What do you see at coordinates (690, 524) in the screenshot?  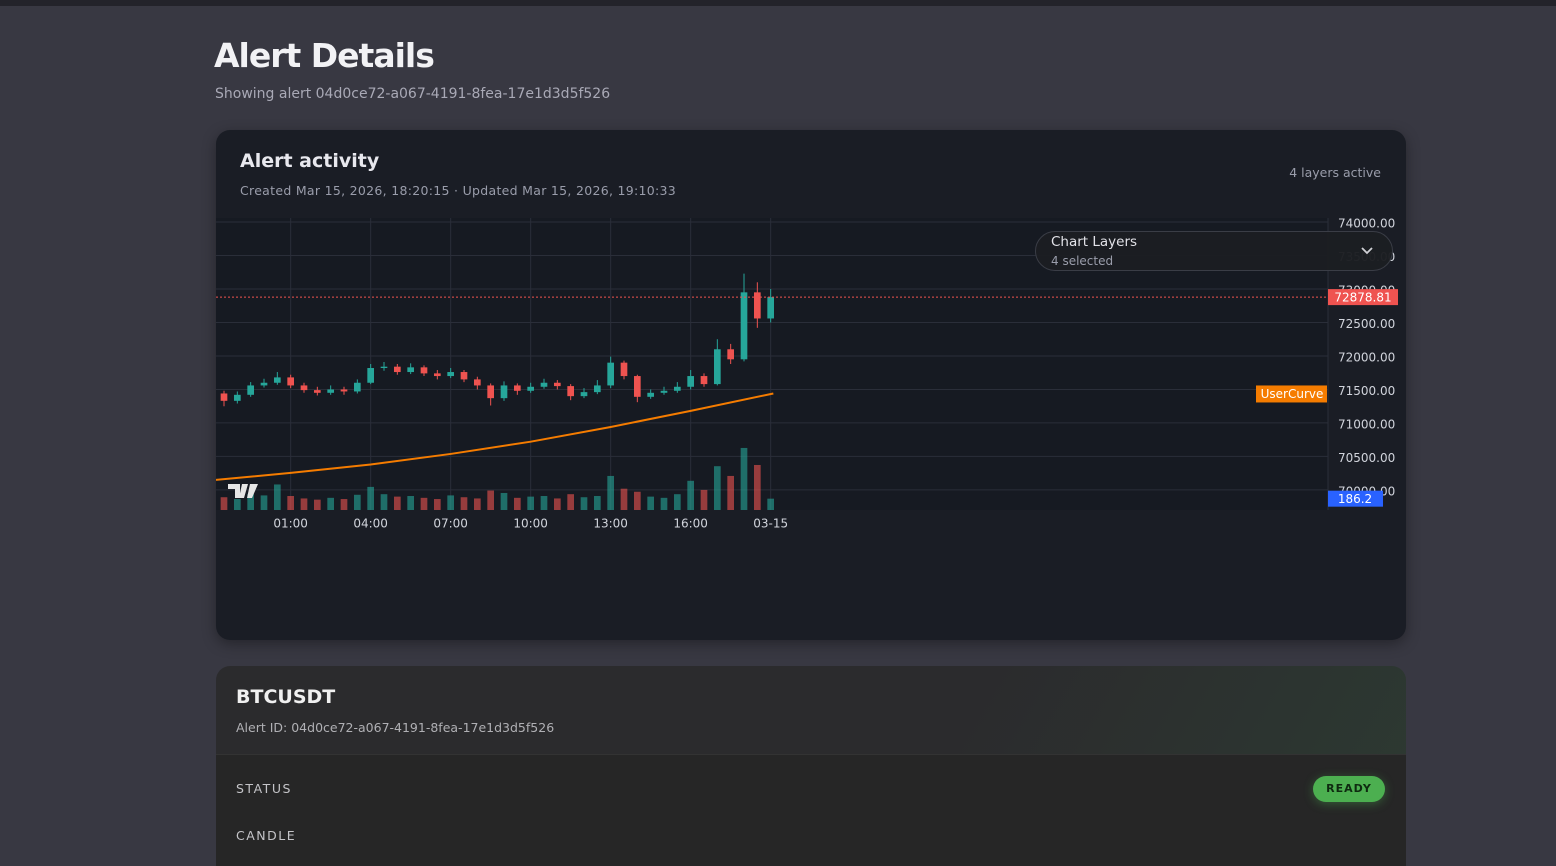 I see `x-tick-label: 16:00` at bounding box center [690, 524].